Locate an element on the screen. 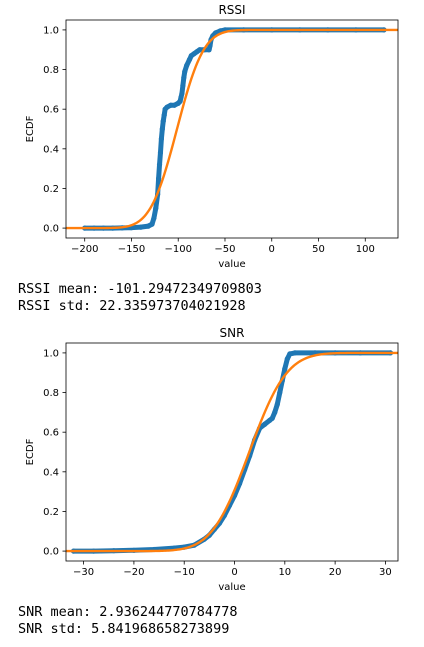 This screenshot has height=647, width=424. x-tick-label: −200 is located at coordinates (84, 249).